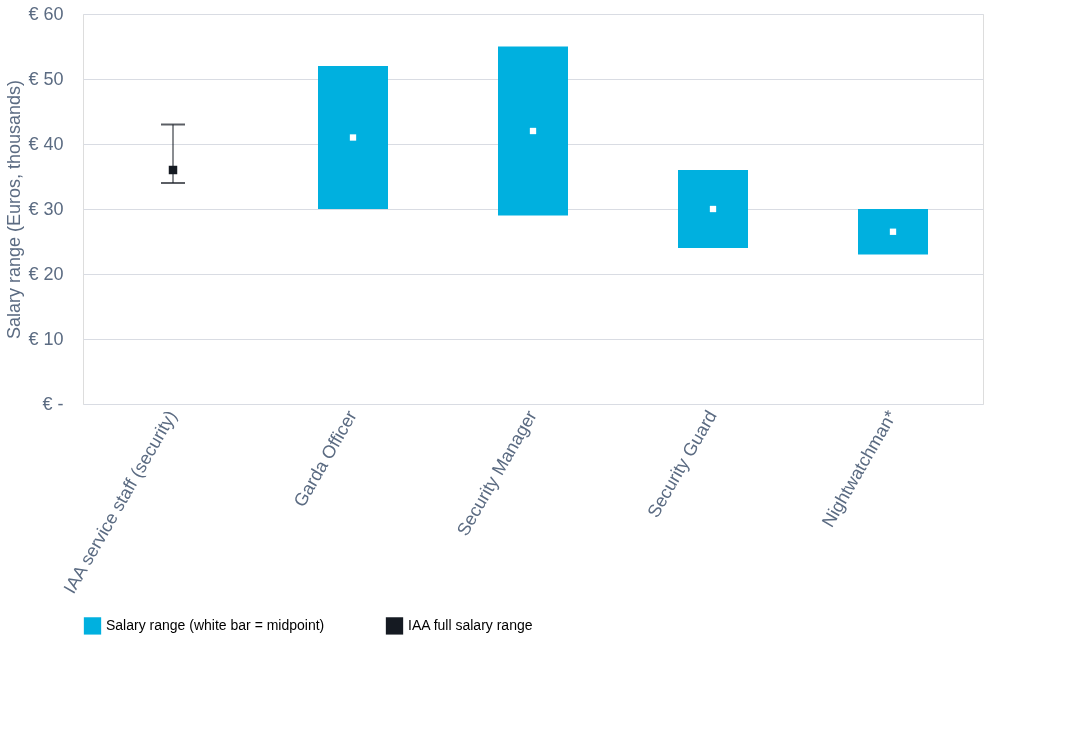  What do you see at coordinates (46, 338) in the screenshot?
I see `y-tick-label: € 10` at bounding box center [46, 338].